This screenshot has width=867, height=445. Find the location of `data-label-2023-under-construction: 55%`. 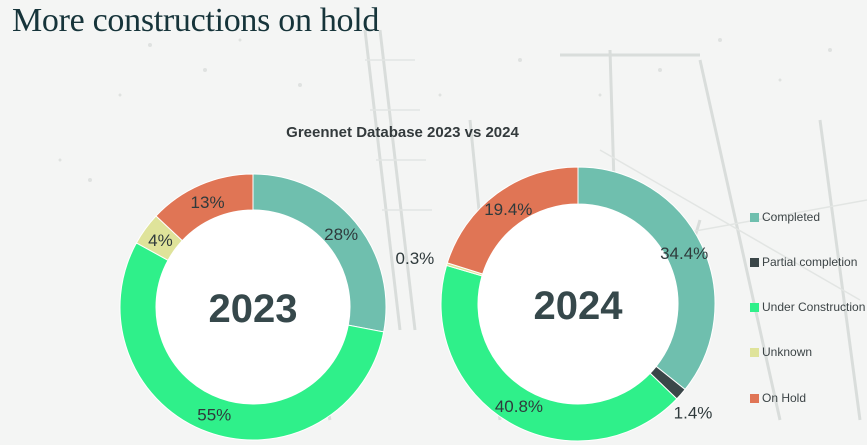

data-label-2023-under-construction: 55% is located at coordinates (214, 415).